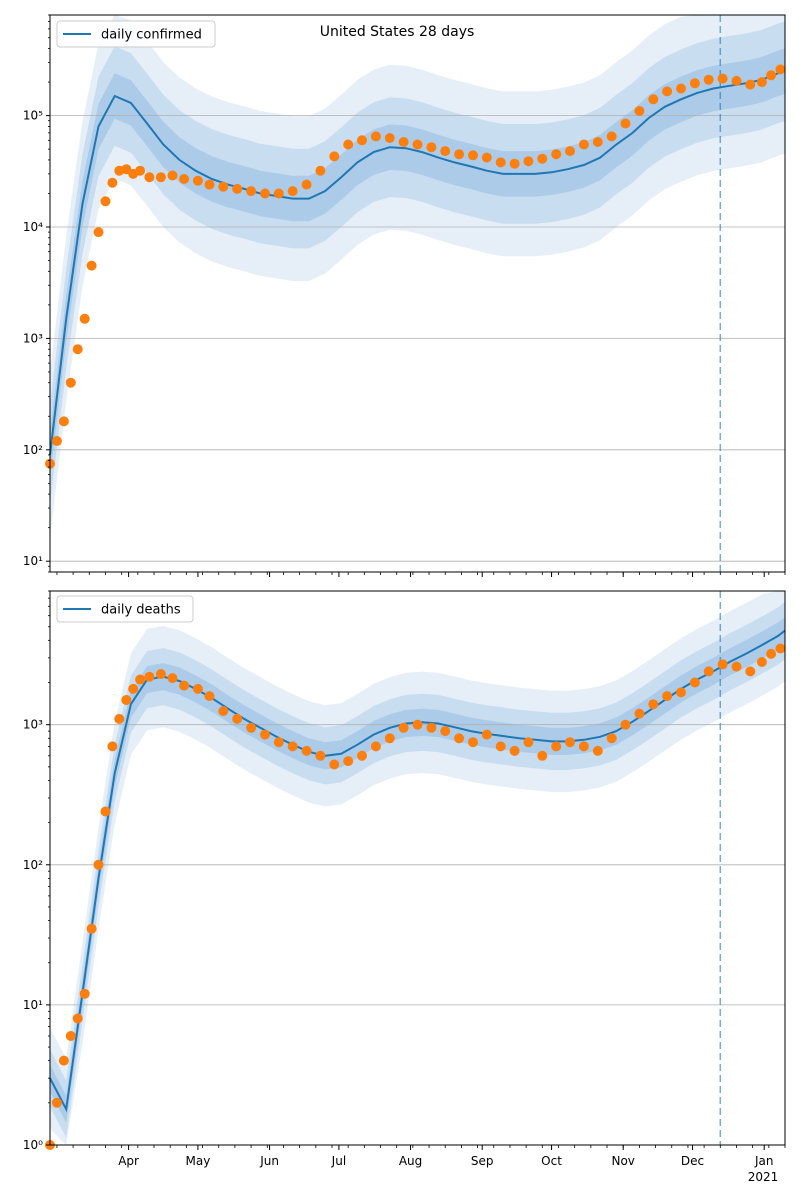  Describe the element at coordinates (482, 1161) in the screenshot. I see `x-tick-label: Sep` at that location.